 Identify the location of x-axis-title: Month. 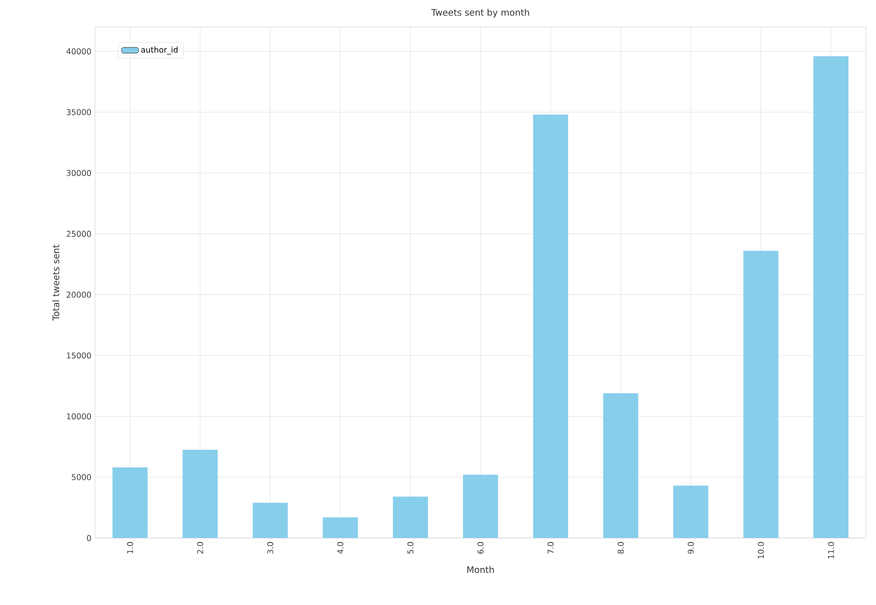
(480, 570).